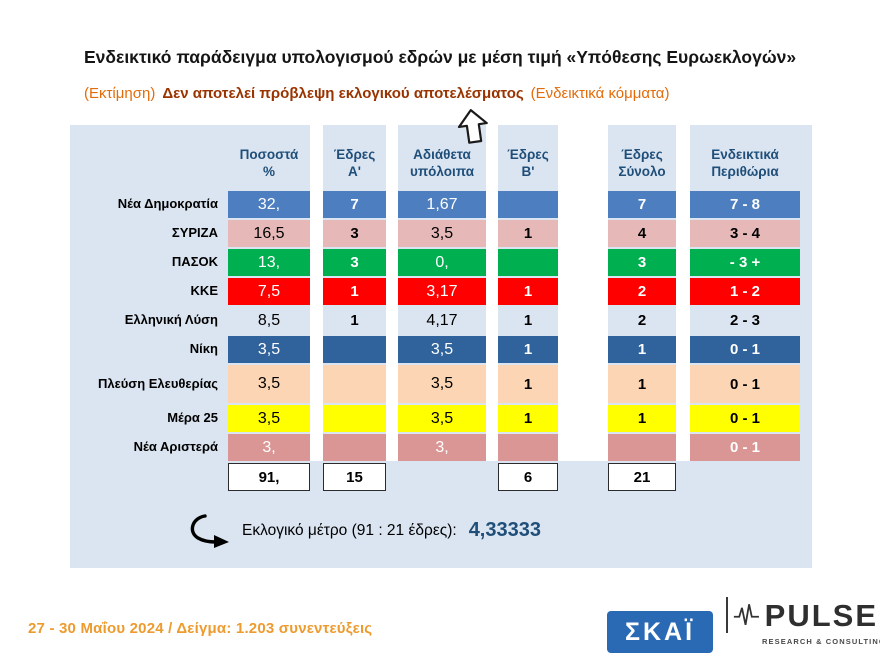 This screenshot has width=880, height=660. Describe the element at coordinates (120, 93) in the screenshot. I see `subtitle-estimate: (Εκτίμηση)` at that location.